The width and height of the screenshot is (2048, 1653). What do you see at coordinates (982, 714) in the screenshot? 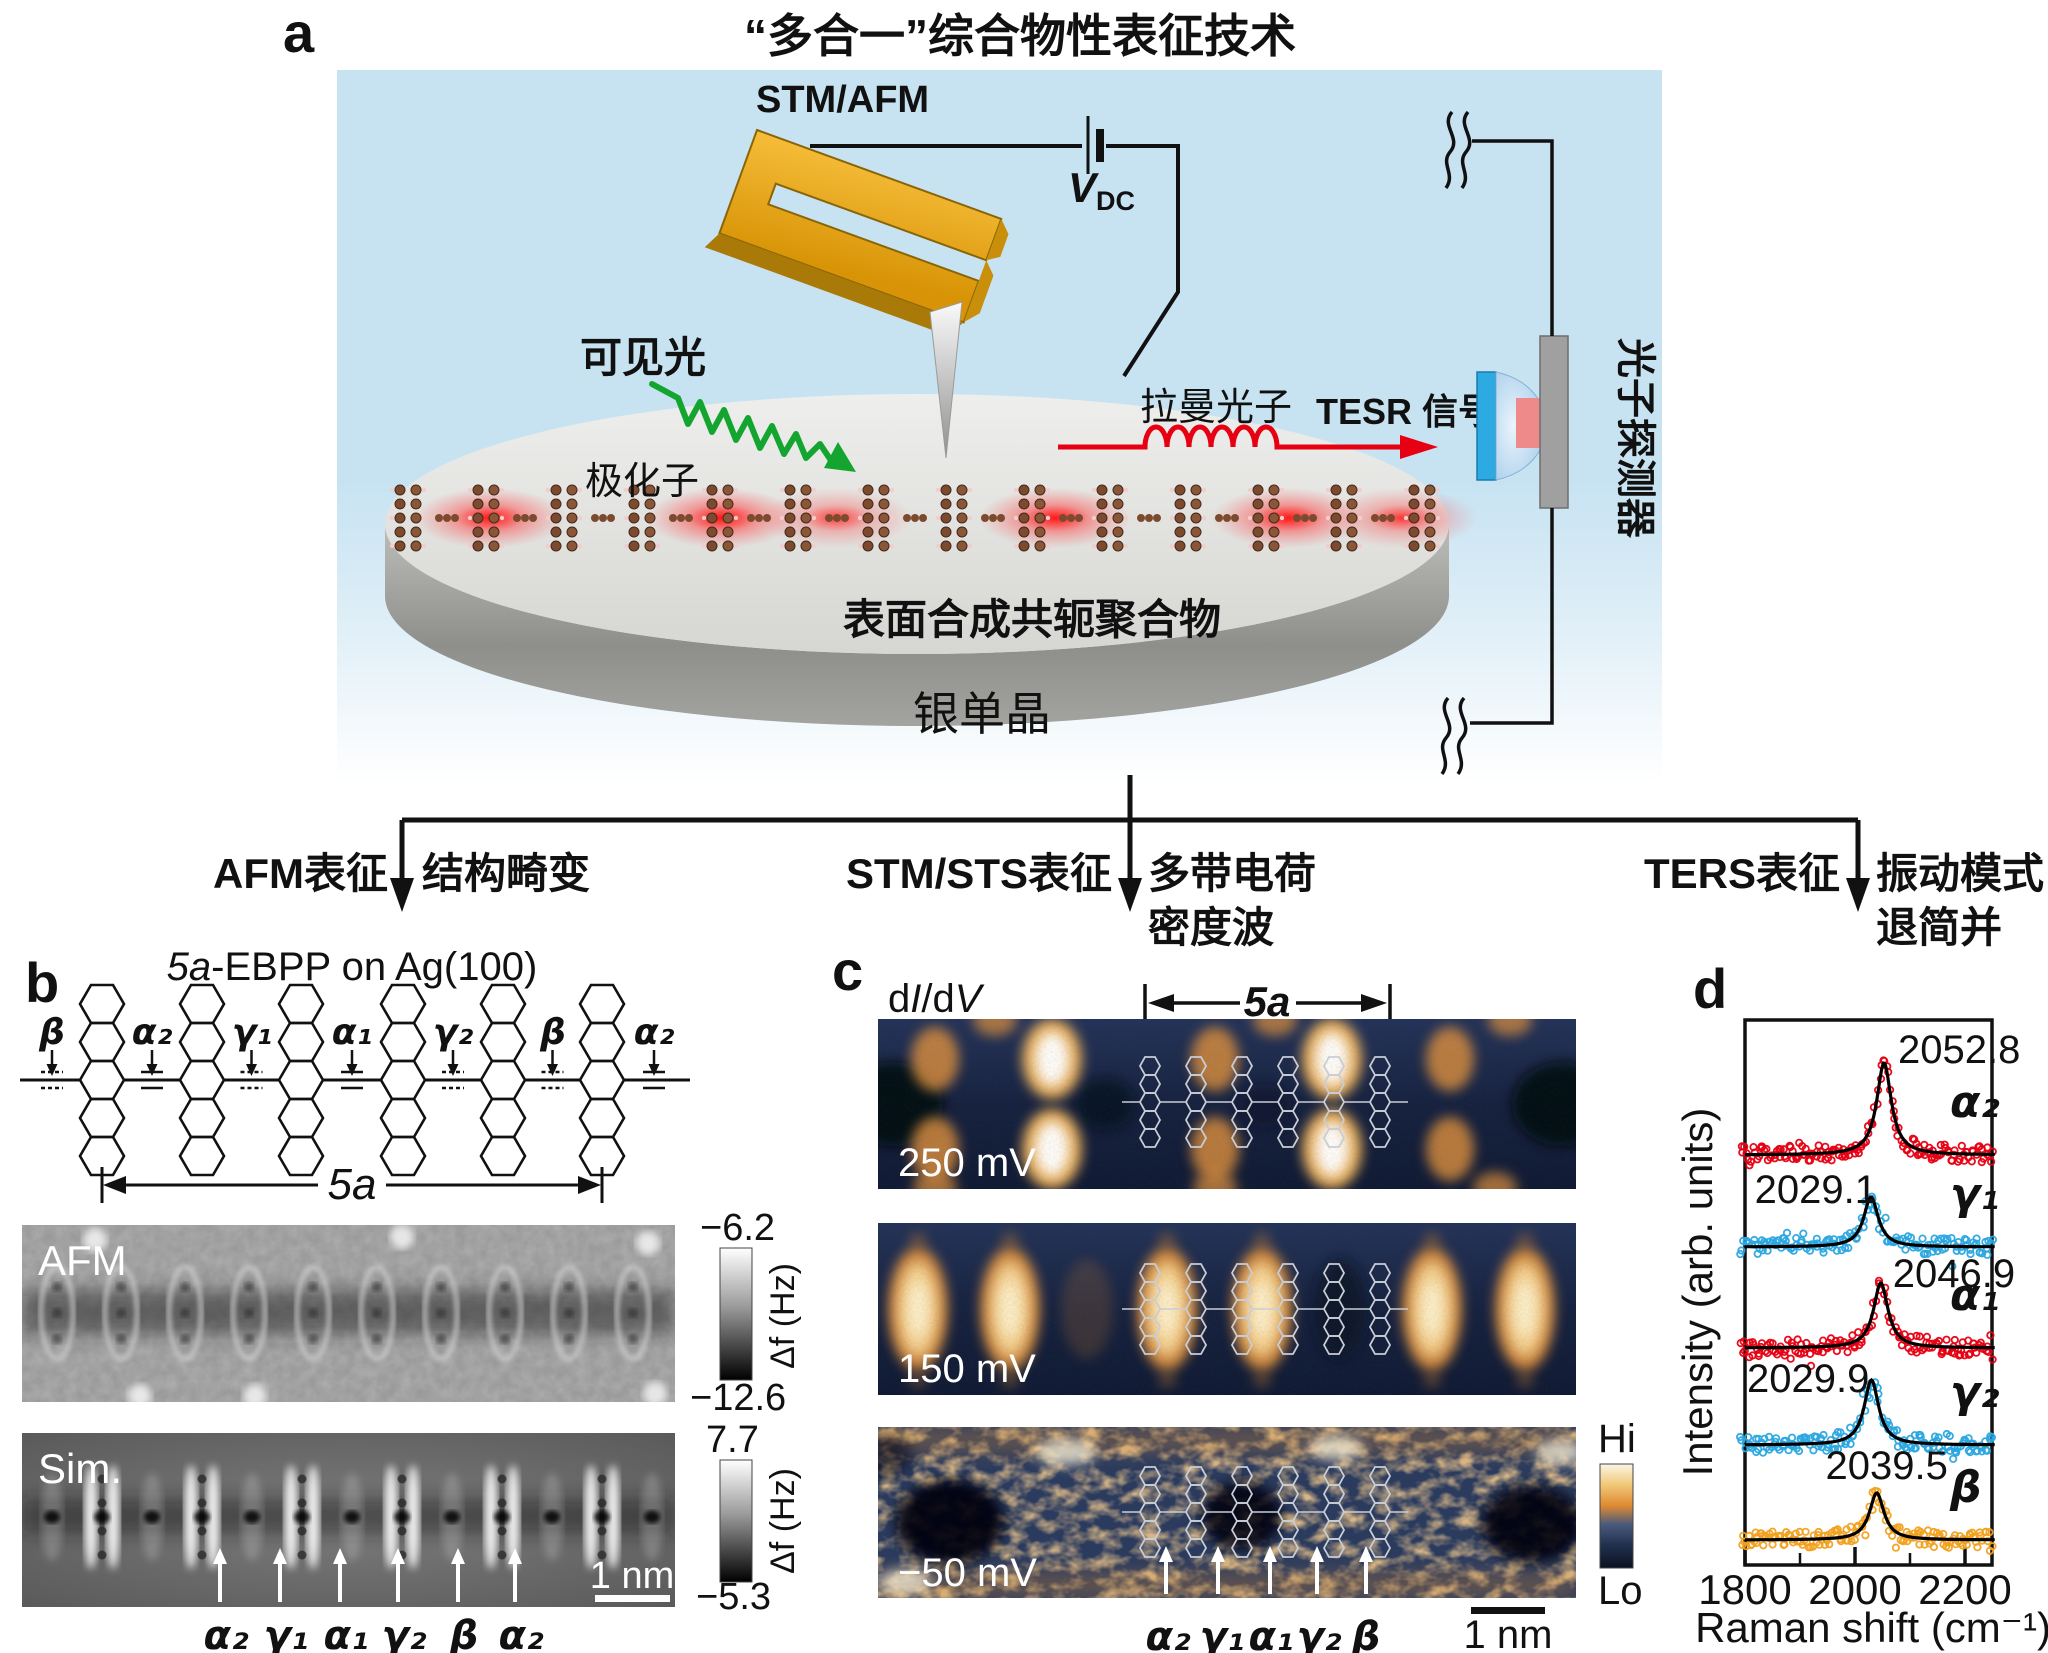
I see `silver-crystal-label: 银单晶` at bounding box center [982, 714].